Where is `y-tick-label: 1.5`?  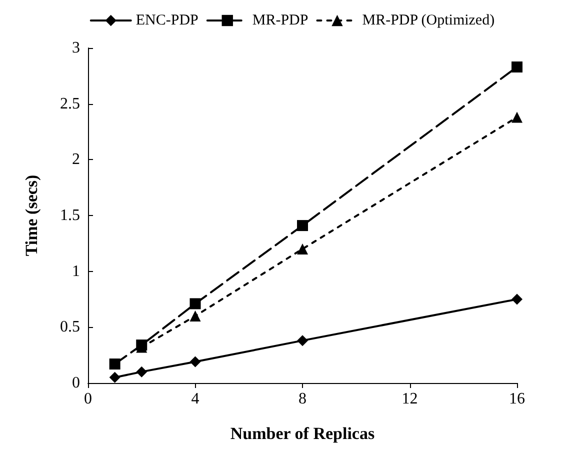 y-tick-label: 1.5 is located at coordinates (70, 215).